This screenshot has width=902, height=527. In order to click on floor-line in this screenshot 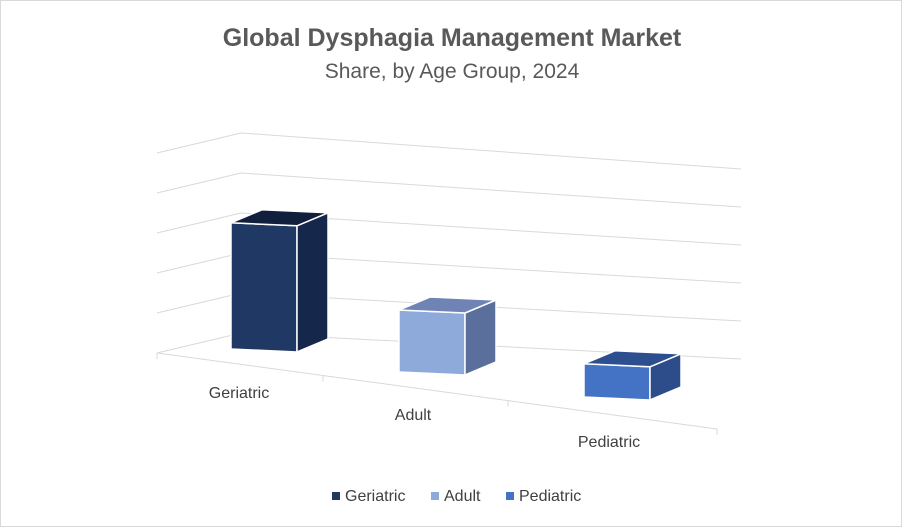, I will do `click(437, 391)`.